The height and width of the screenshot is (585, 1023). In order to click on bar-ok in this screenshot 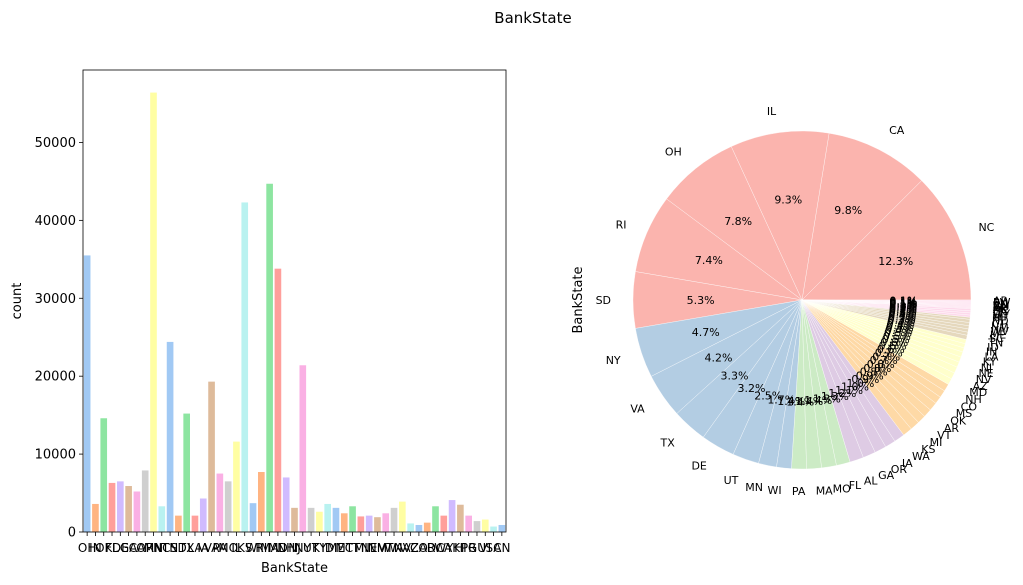, I will do `click(104, 475)`.